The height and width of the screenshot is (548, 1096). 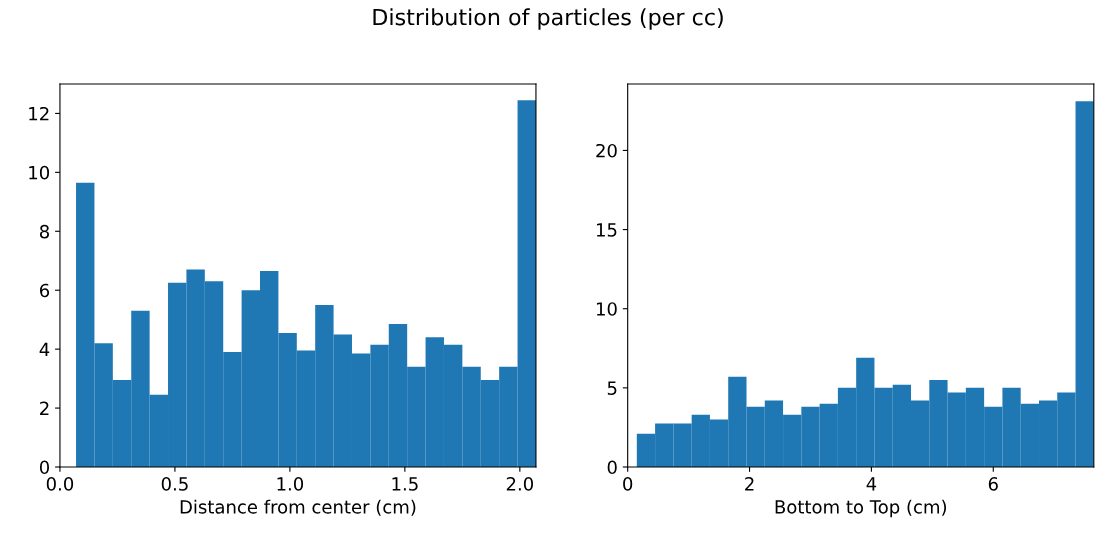 I want to click on x-tick-label: 2.0, so click(x=520, y=484).